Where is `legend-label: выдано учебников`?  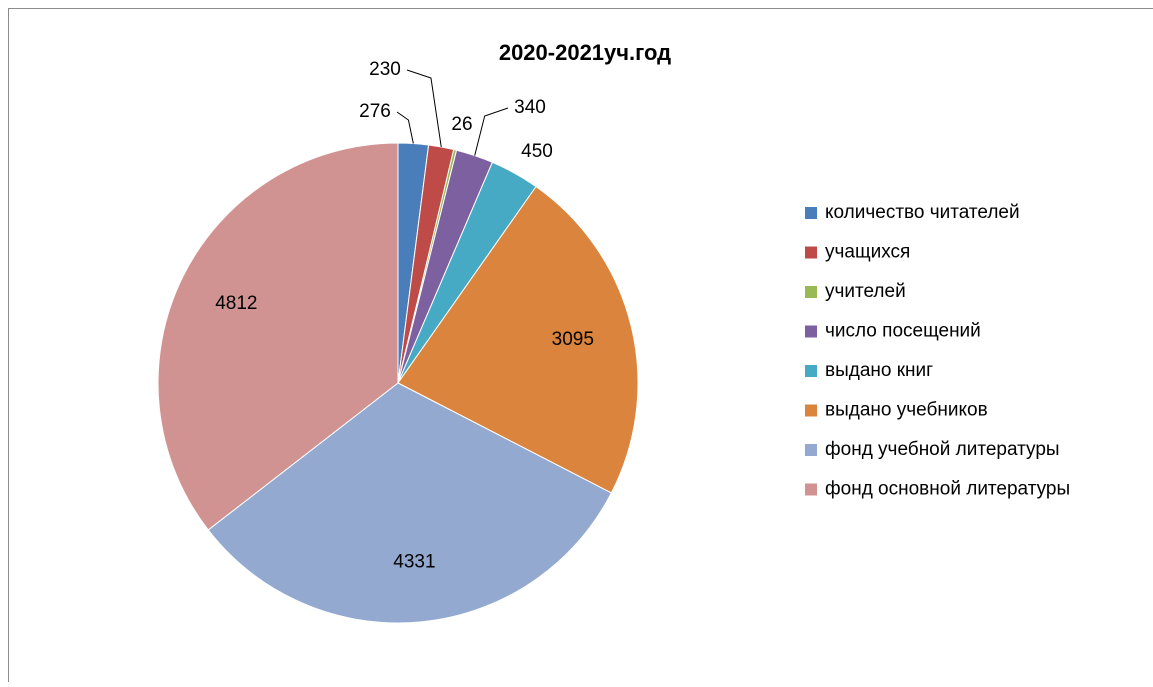
legend-label: выдано учебников is located at coordinates (906, 410).